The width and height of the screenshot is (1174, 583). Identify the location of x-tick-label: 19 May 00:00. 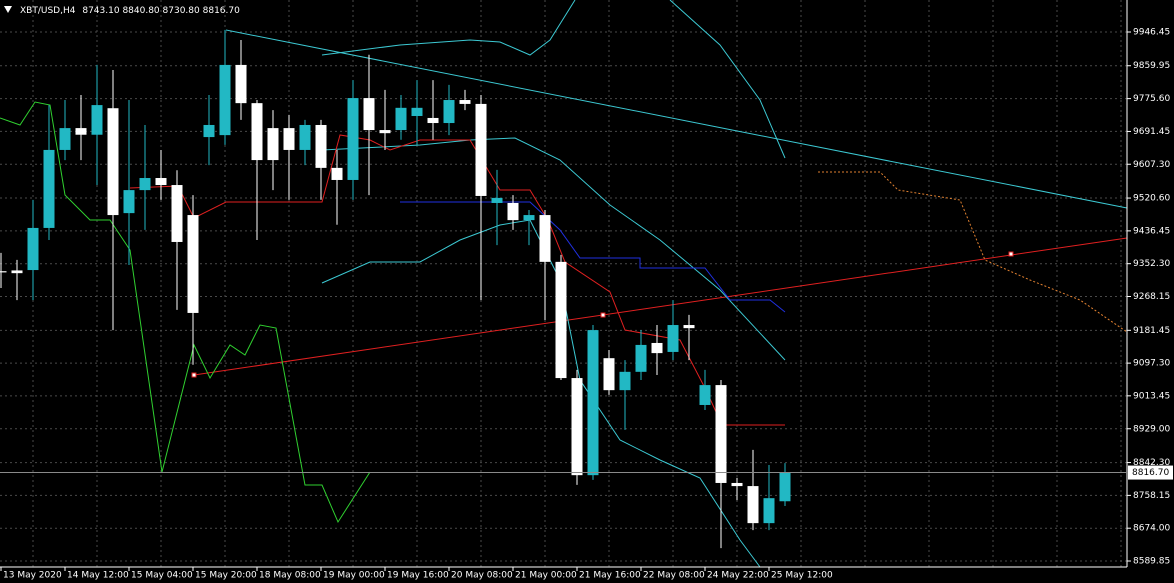
(354, 576).